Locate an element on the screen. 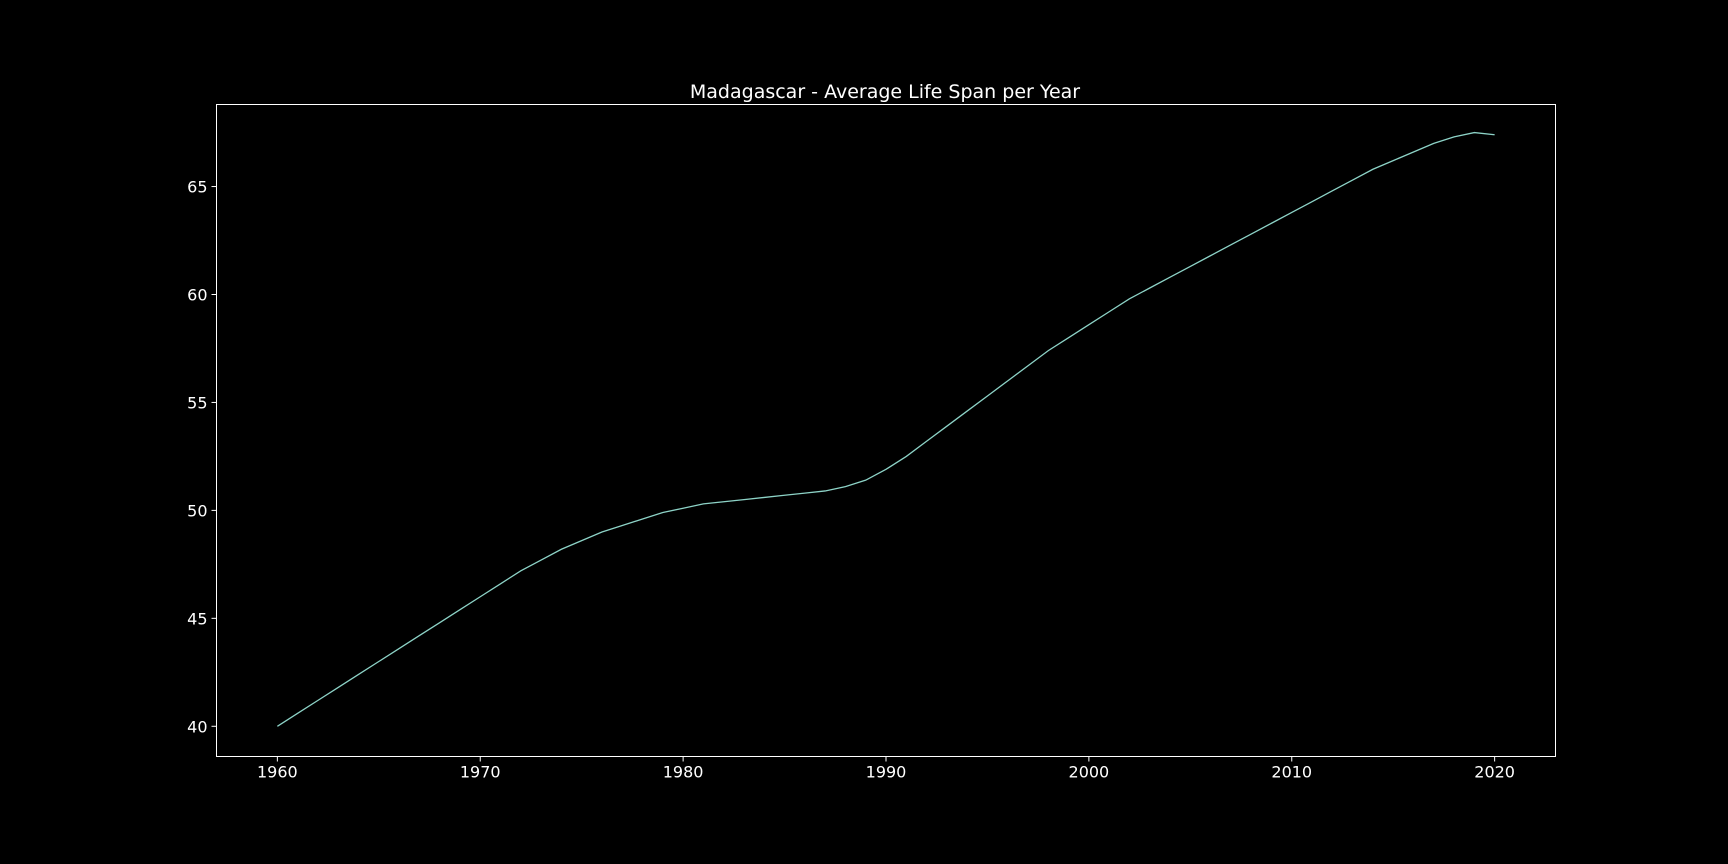 The image size is (1728, 864). x-tick-label: 2020 is located at coordinates (1494, 772).